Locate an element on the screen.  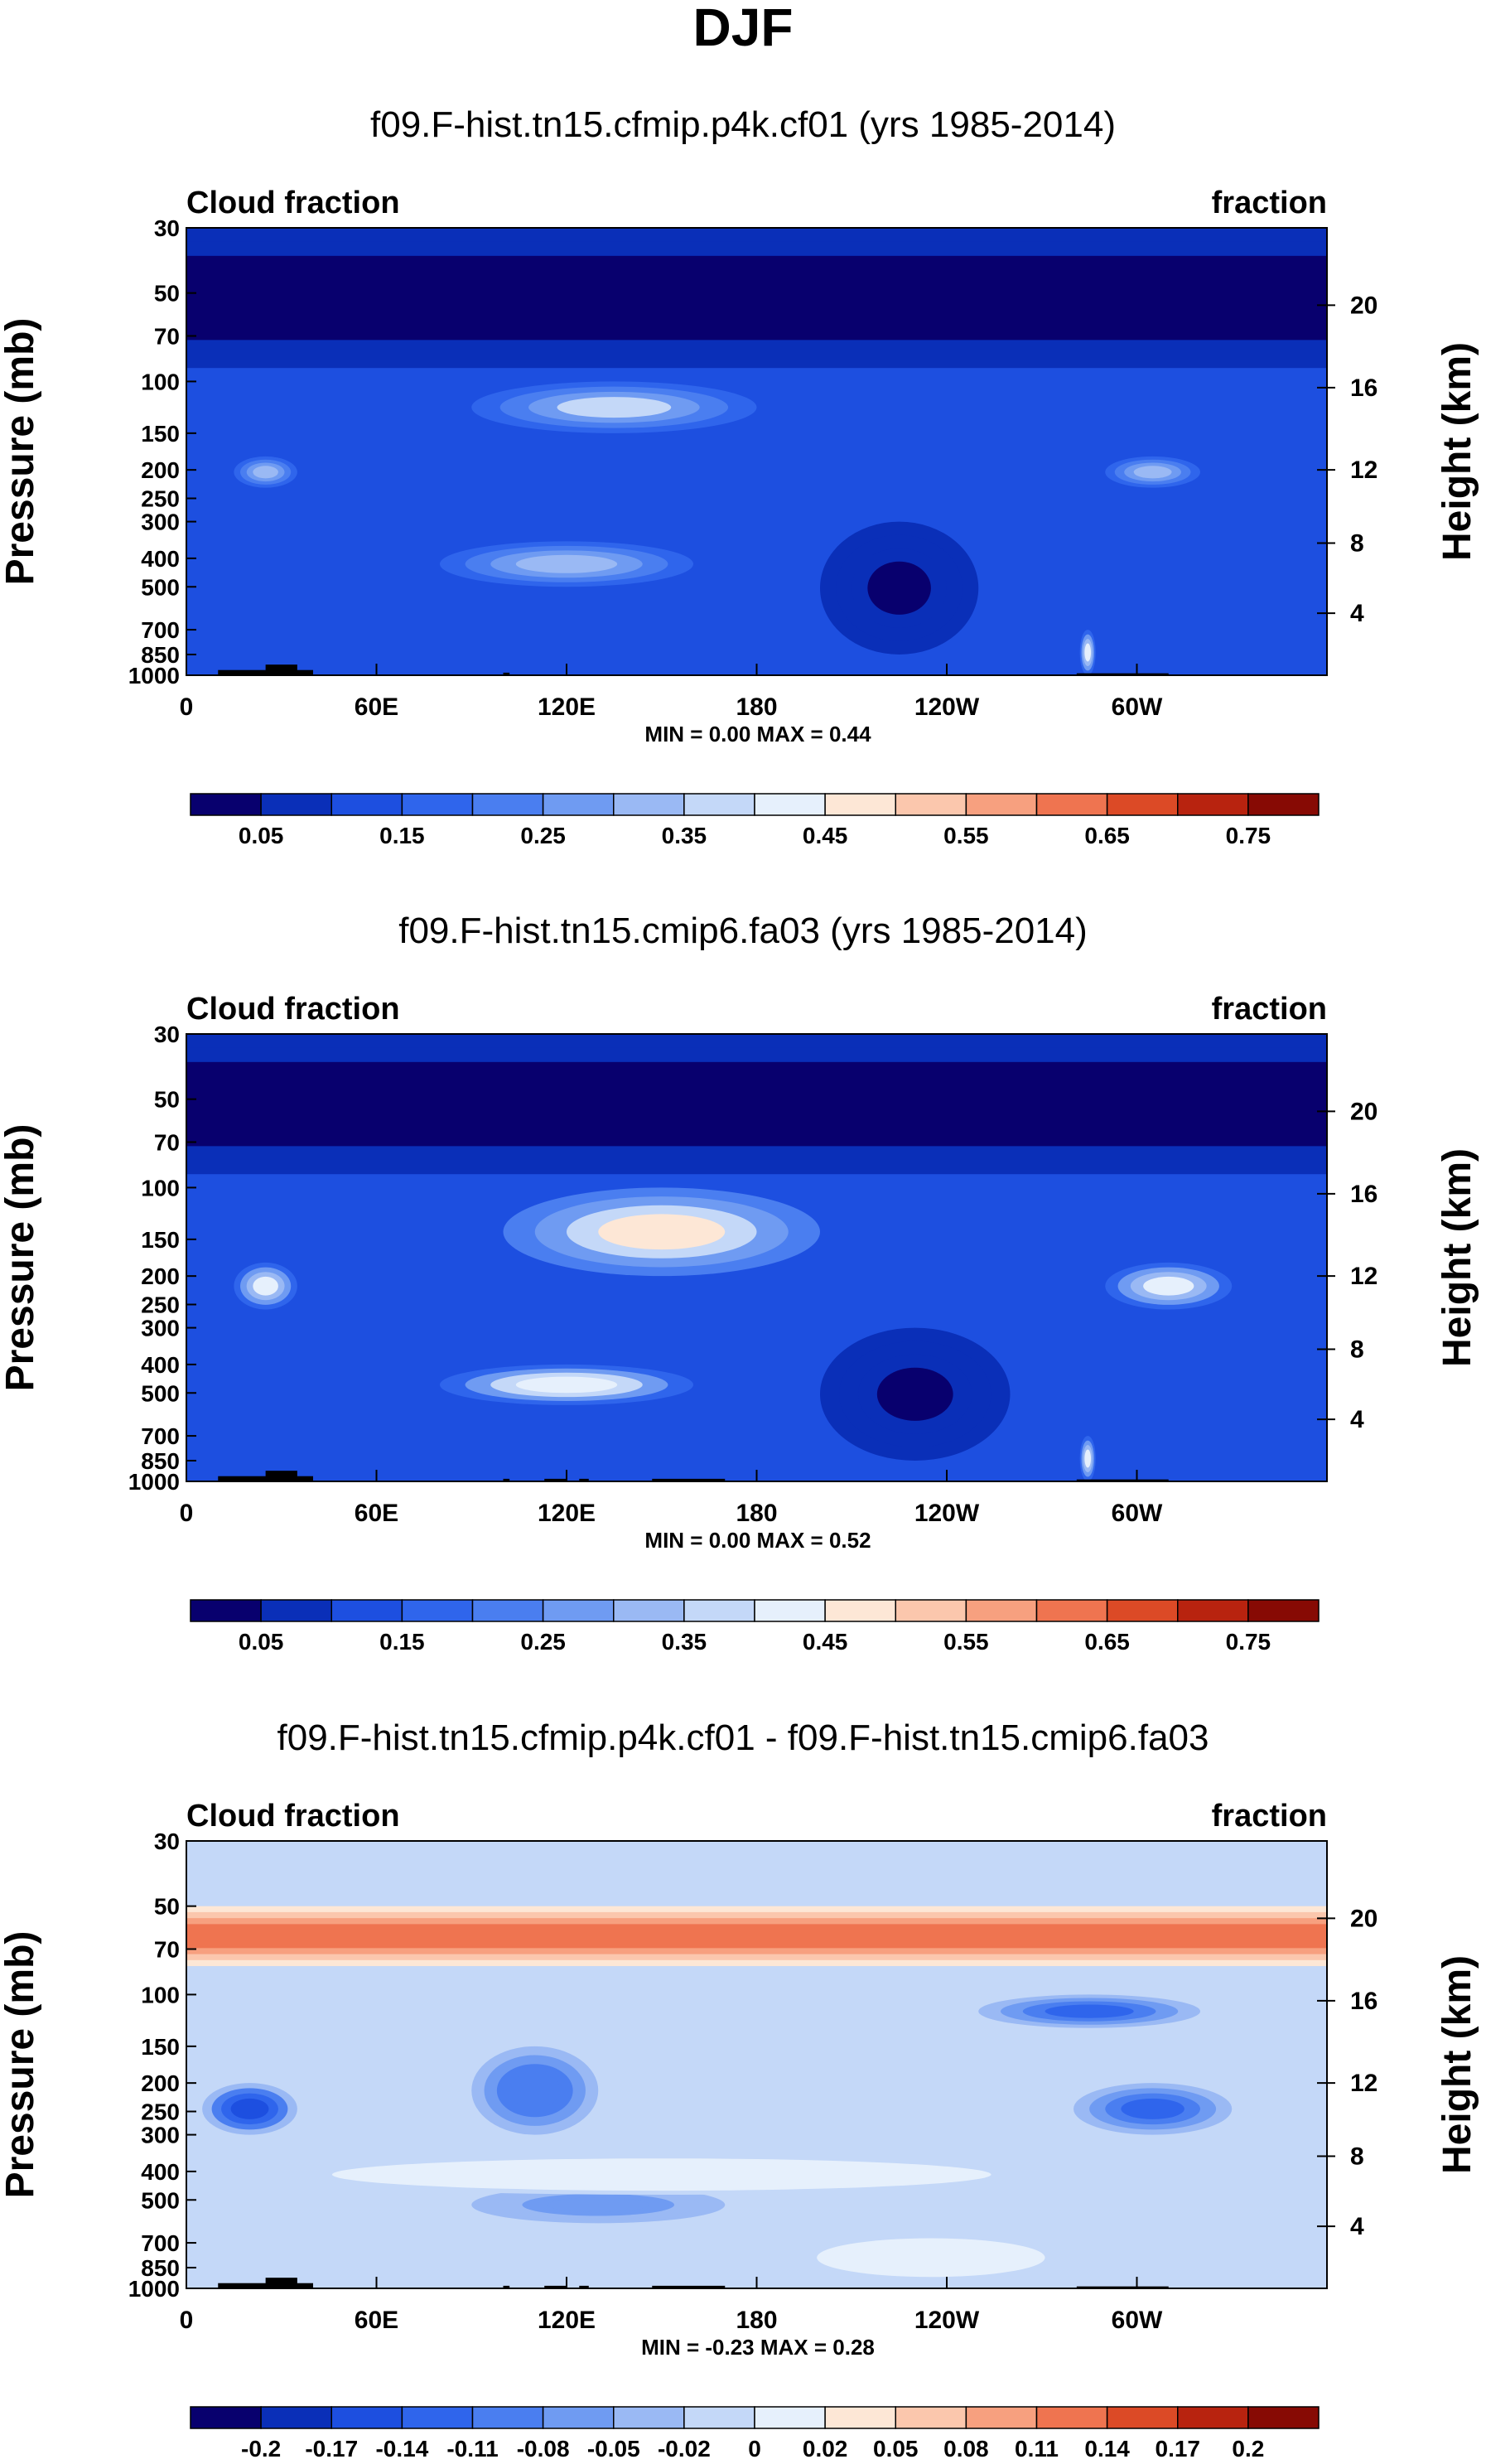
colorbar-label: 0.45 is located at coordinates (825, 835).